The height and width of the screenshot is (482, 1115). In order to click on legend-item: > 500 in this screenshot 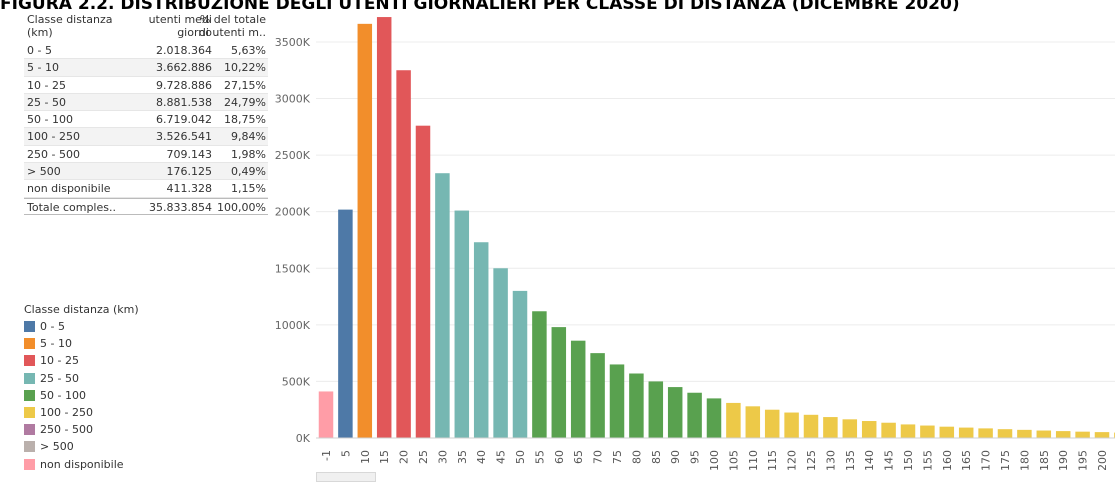, I will do `click(81, 446)`.